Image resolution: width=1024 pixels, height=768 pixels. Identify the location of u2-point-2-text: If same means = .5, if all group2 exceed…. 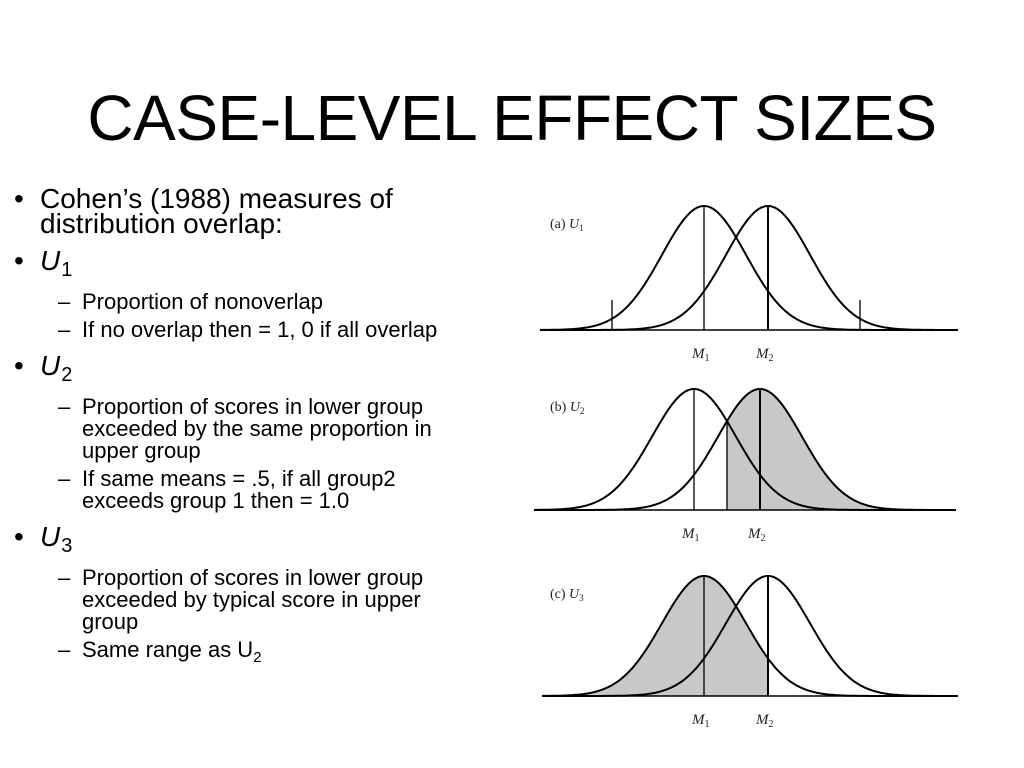
(239, 489).